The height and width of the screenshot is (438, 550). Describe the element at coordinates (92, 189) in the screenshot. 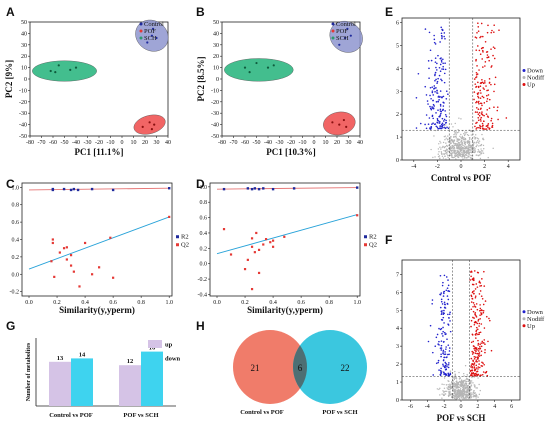

I see `r2-point` at that location.